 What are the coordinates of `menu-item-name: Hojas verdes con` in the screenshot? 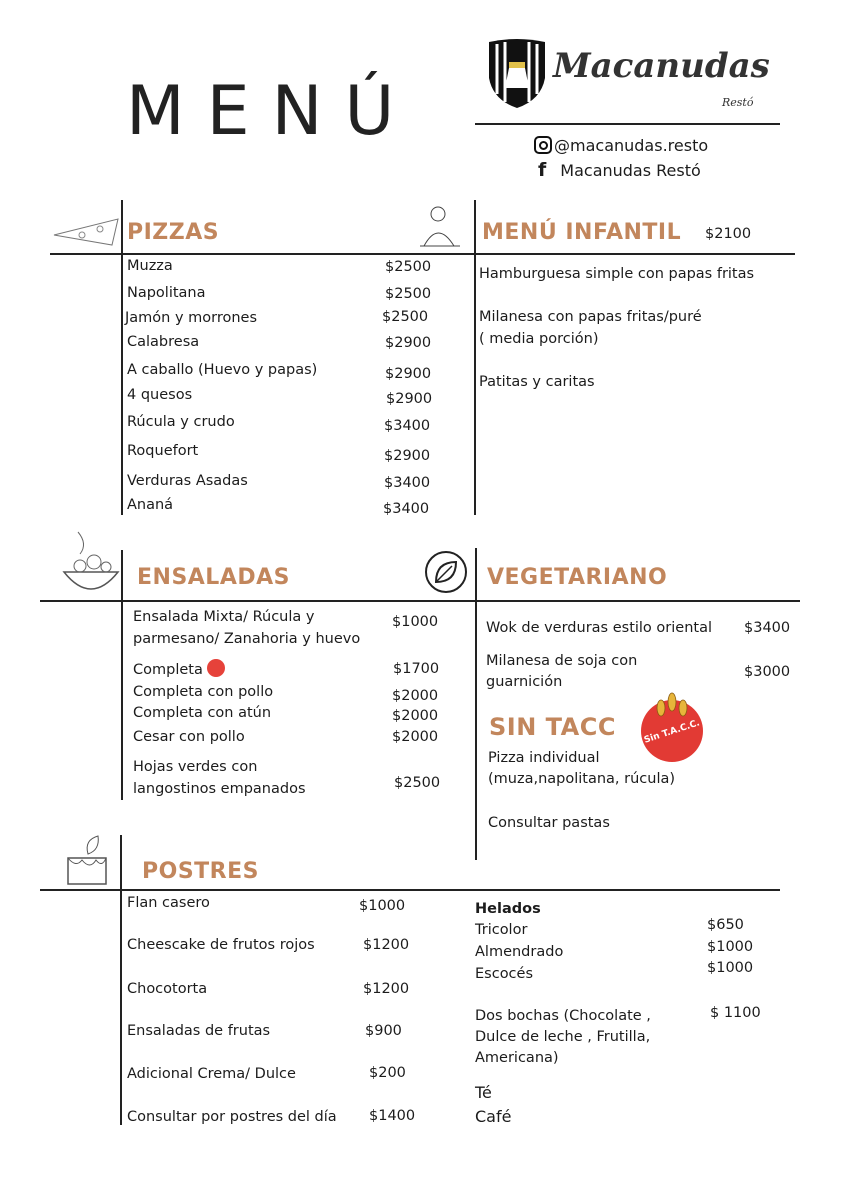 It's located at (195, 767).